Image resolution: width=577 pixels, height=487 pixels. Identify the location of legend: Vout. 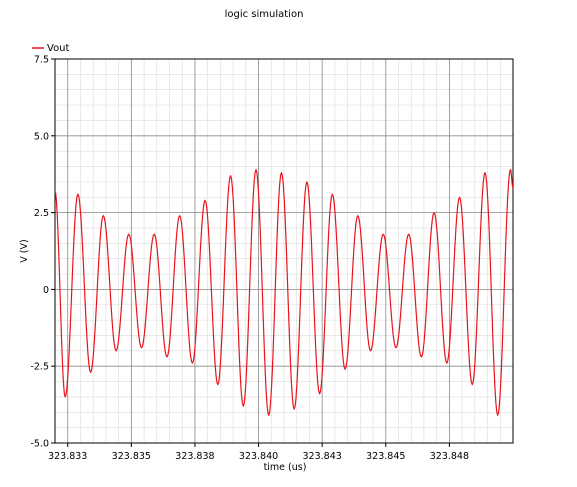
(51, 48).